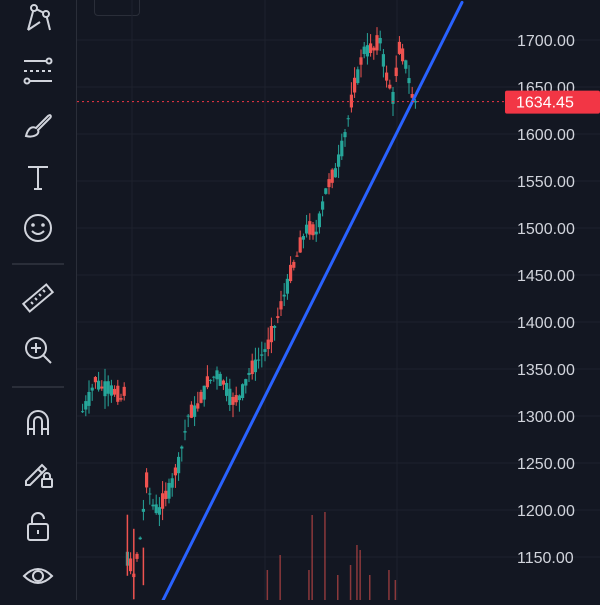 Image resolution: width=600 pixels, height=605 pixels. I want to click on price-axis-label: 1350.00, so click(546, 370).